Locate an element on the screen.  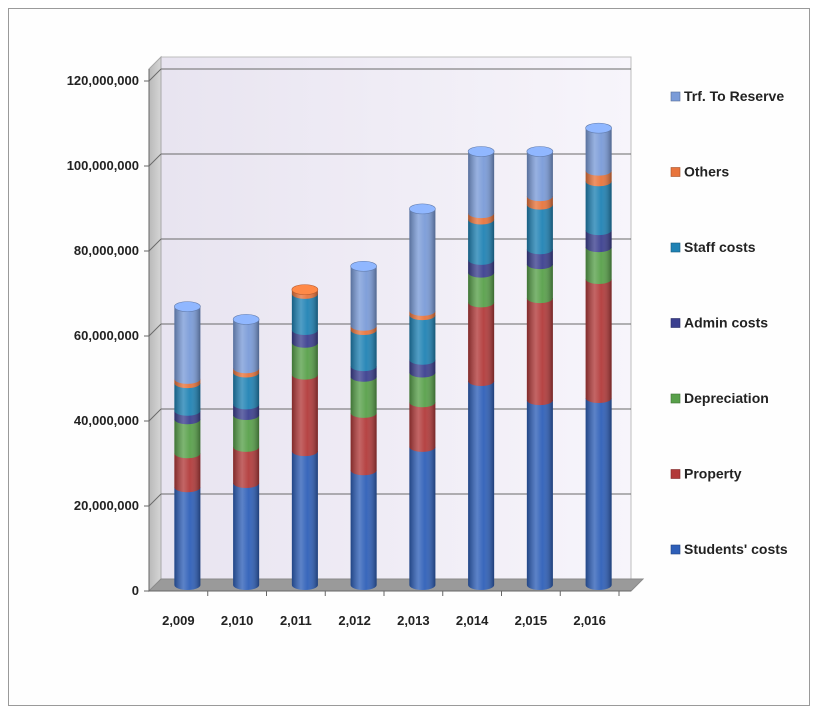
y-tick-label: 0 is located at coordinates (135, 590).